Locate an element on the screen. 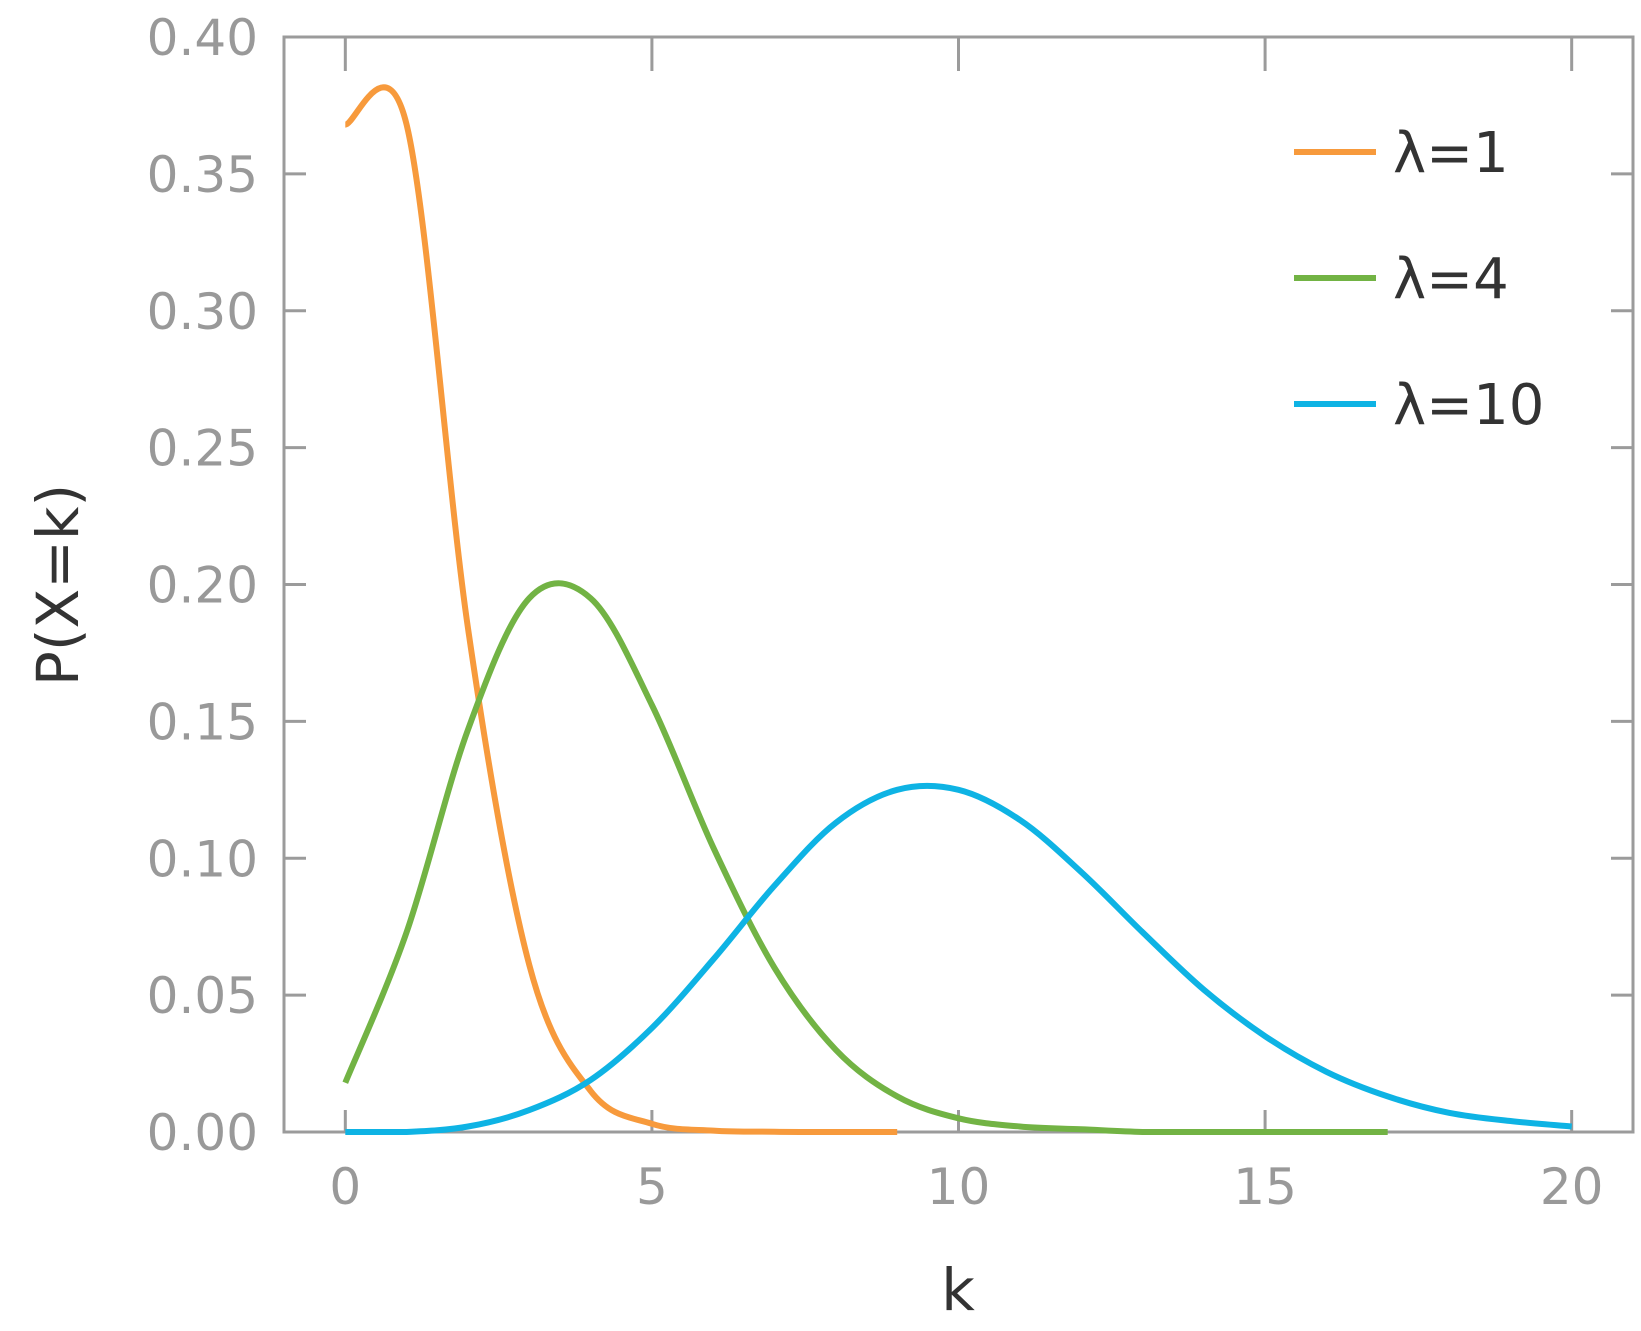 This screenshot has width=1641, height=1331. x-axis-label: k is located at coordinates (958, 1290).